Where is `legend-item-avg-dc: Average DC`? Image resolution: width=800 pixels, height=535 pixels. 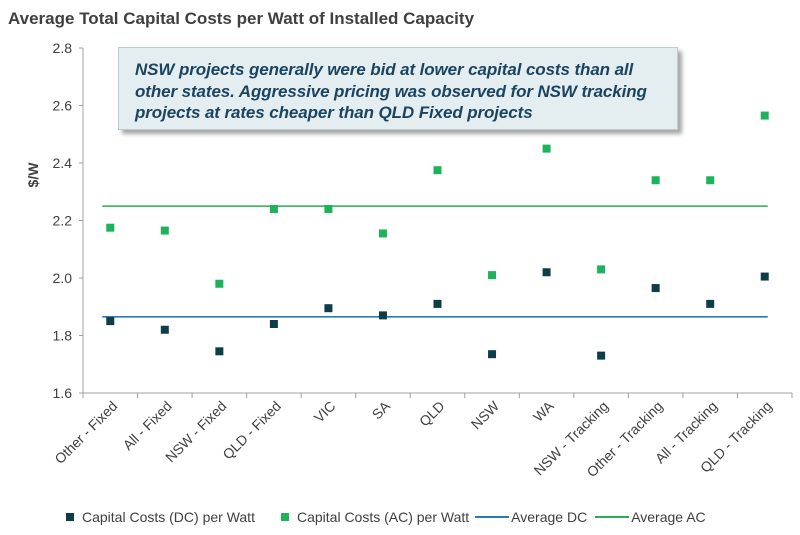
legend-item-avg-dc: Average DC is located at coordinates (531, 517).